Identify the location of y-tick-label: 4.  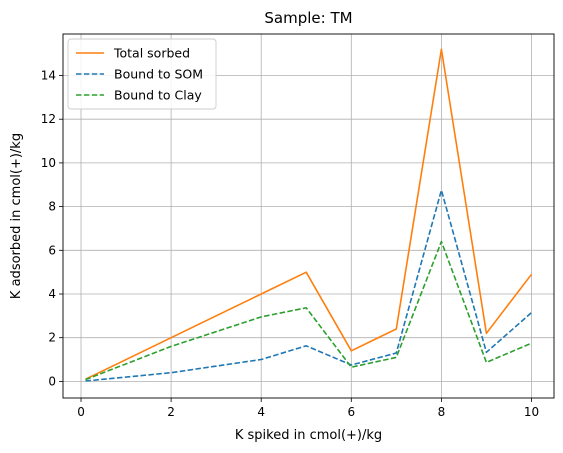
(52, 294).